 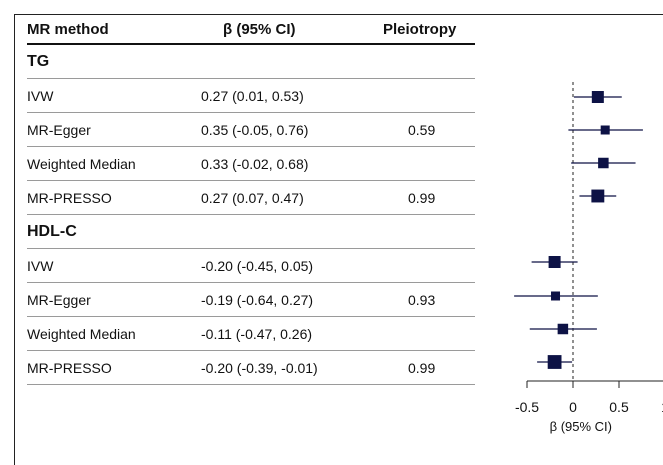 I want to click on row-beta: 0.27 (0.01, 0.53), so click(x=252, y=96).